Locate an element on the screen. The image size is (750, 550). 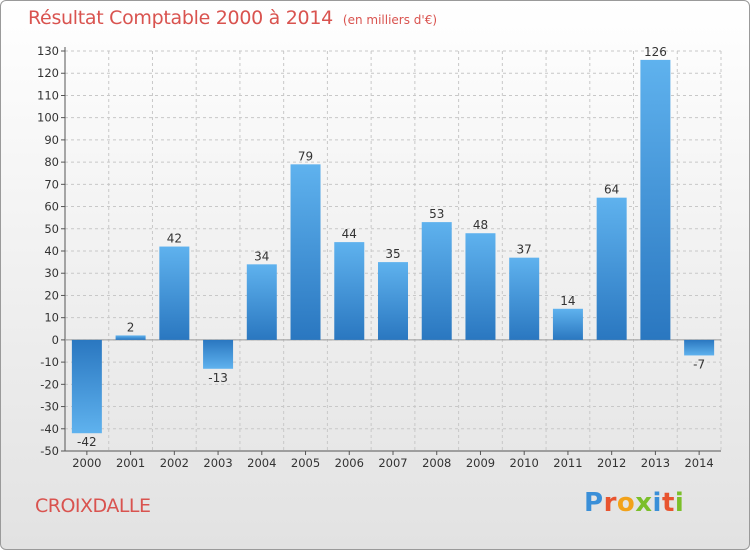
bar-2005 is located at coordinates (305, 252).